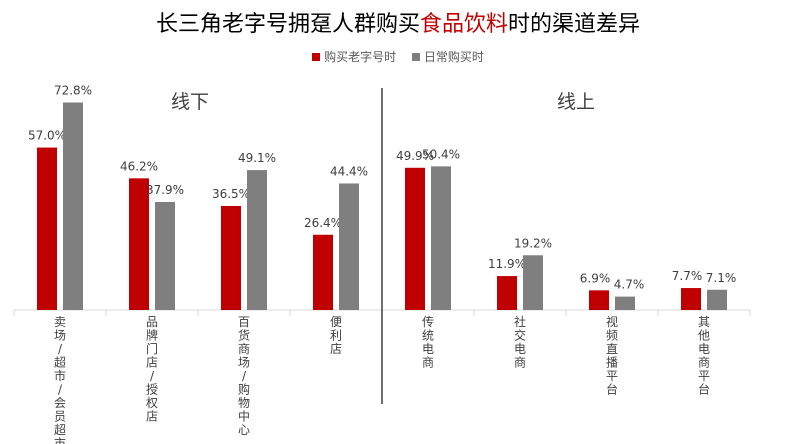 This screenshot has width=796, height=444. I want to click on x-tick-label-1-char: 牌, so click(152, 336).